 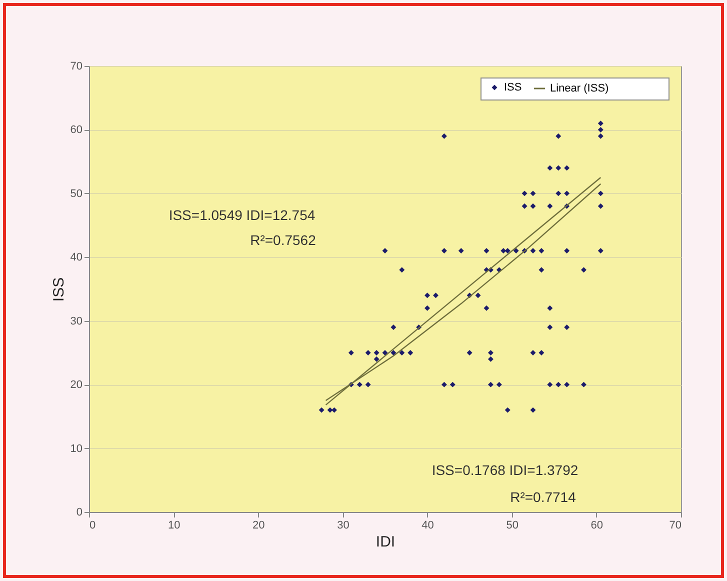 I want to click on x-tick-label: 40, so click(x=428, y=526).